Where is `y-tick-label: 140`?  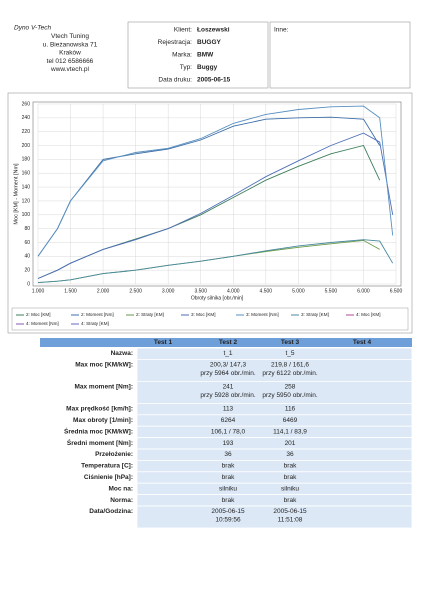
y-tick-label: 140 is located at coordinates (26, 187).